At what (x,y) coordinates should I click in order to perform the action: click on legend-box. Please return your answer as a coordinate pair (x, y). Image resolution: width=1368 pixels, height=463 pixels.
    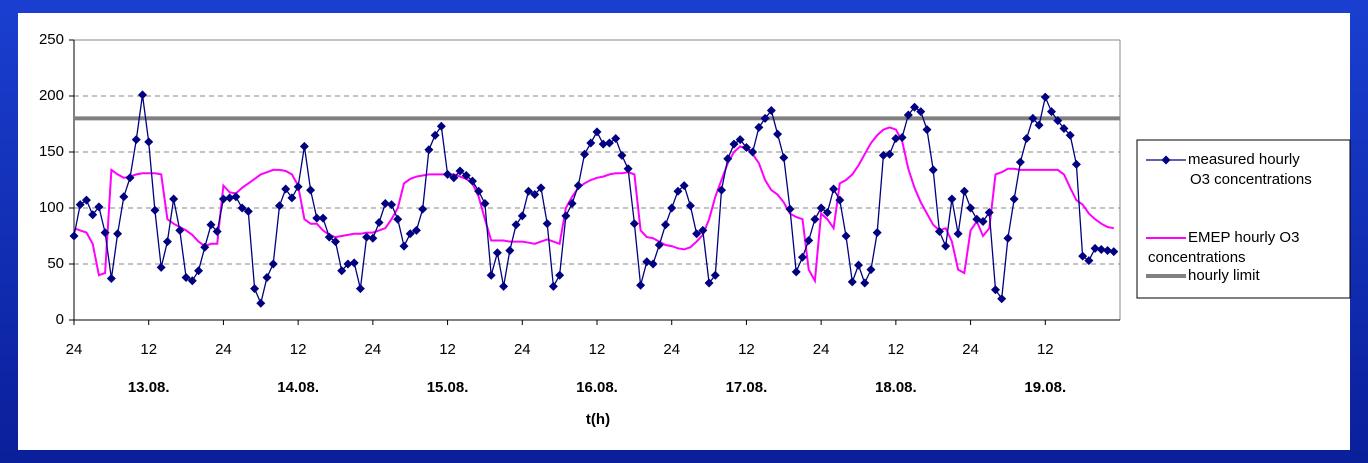
    Looking at the image, I should click on (1243, 219).